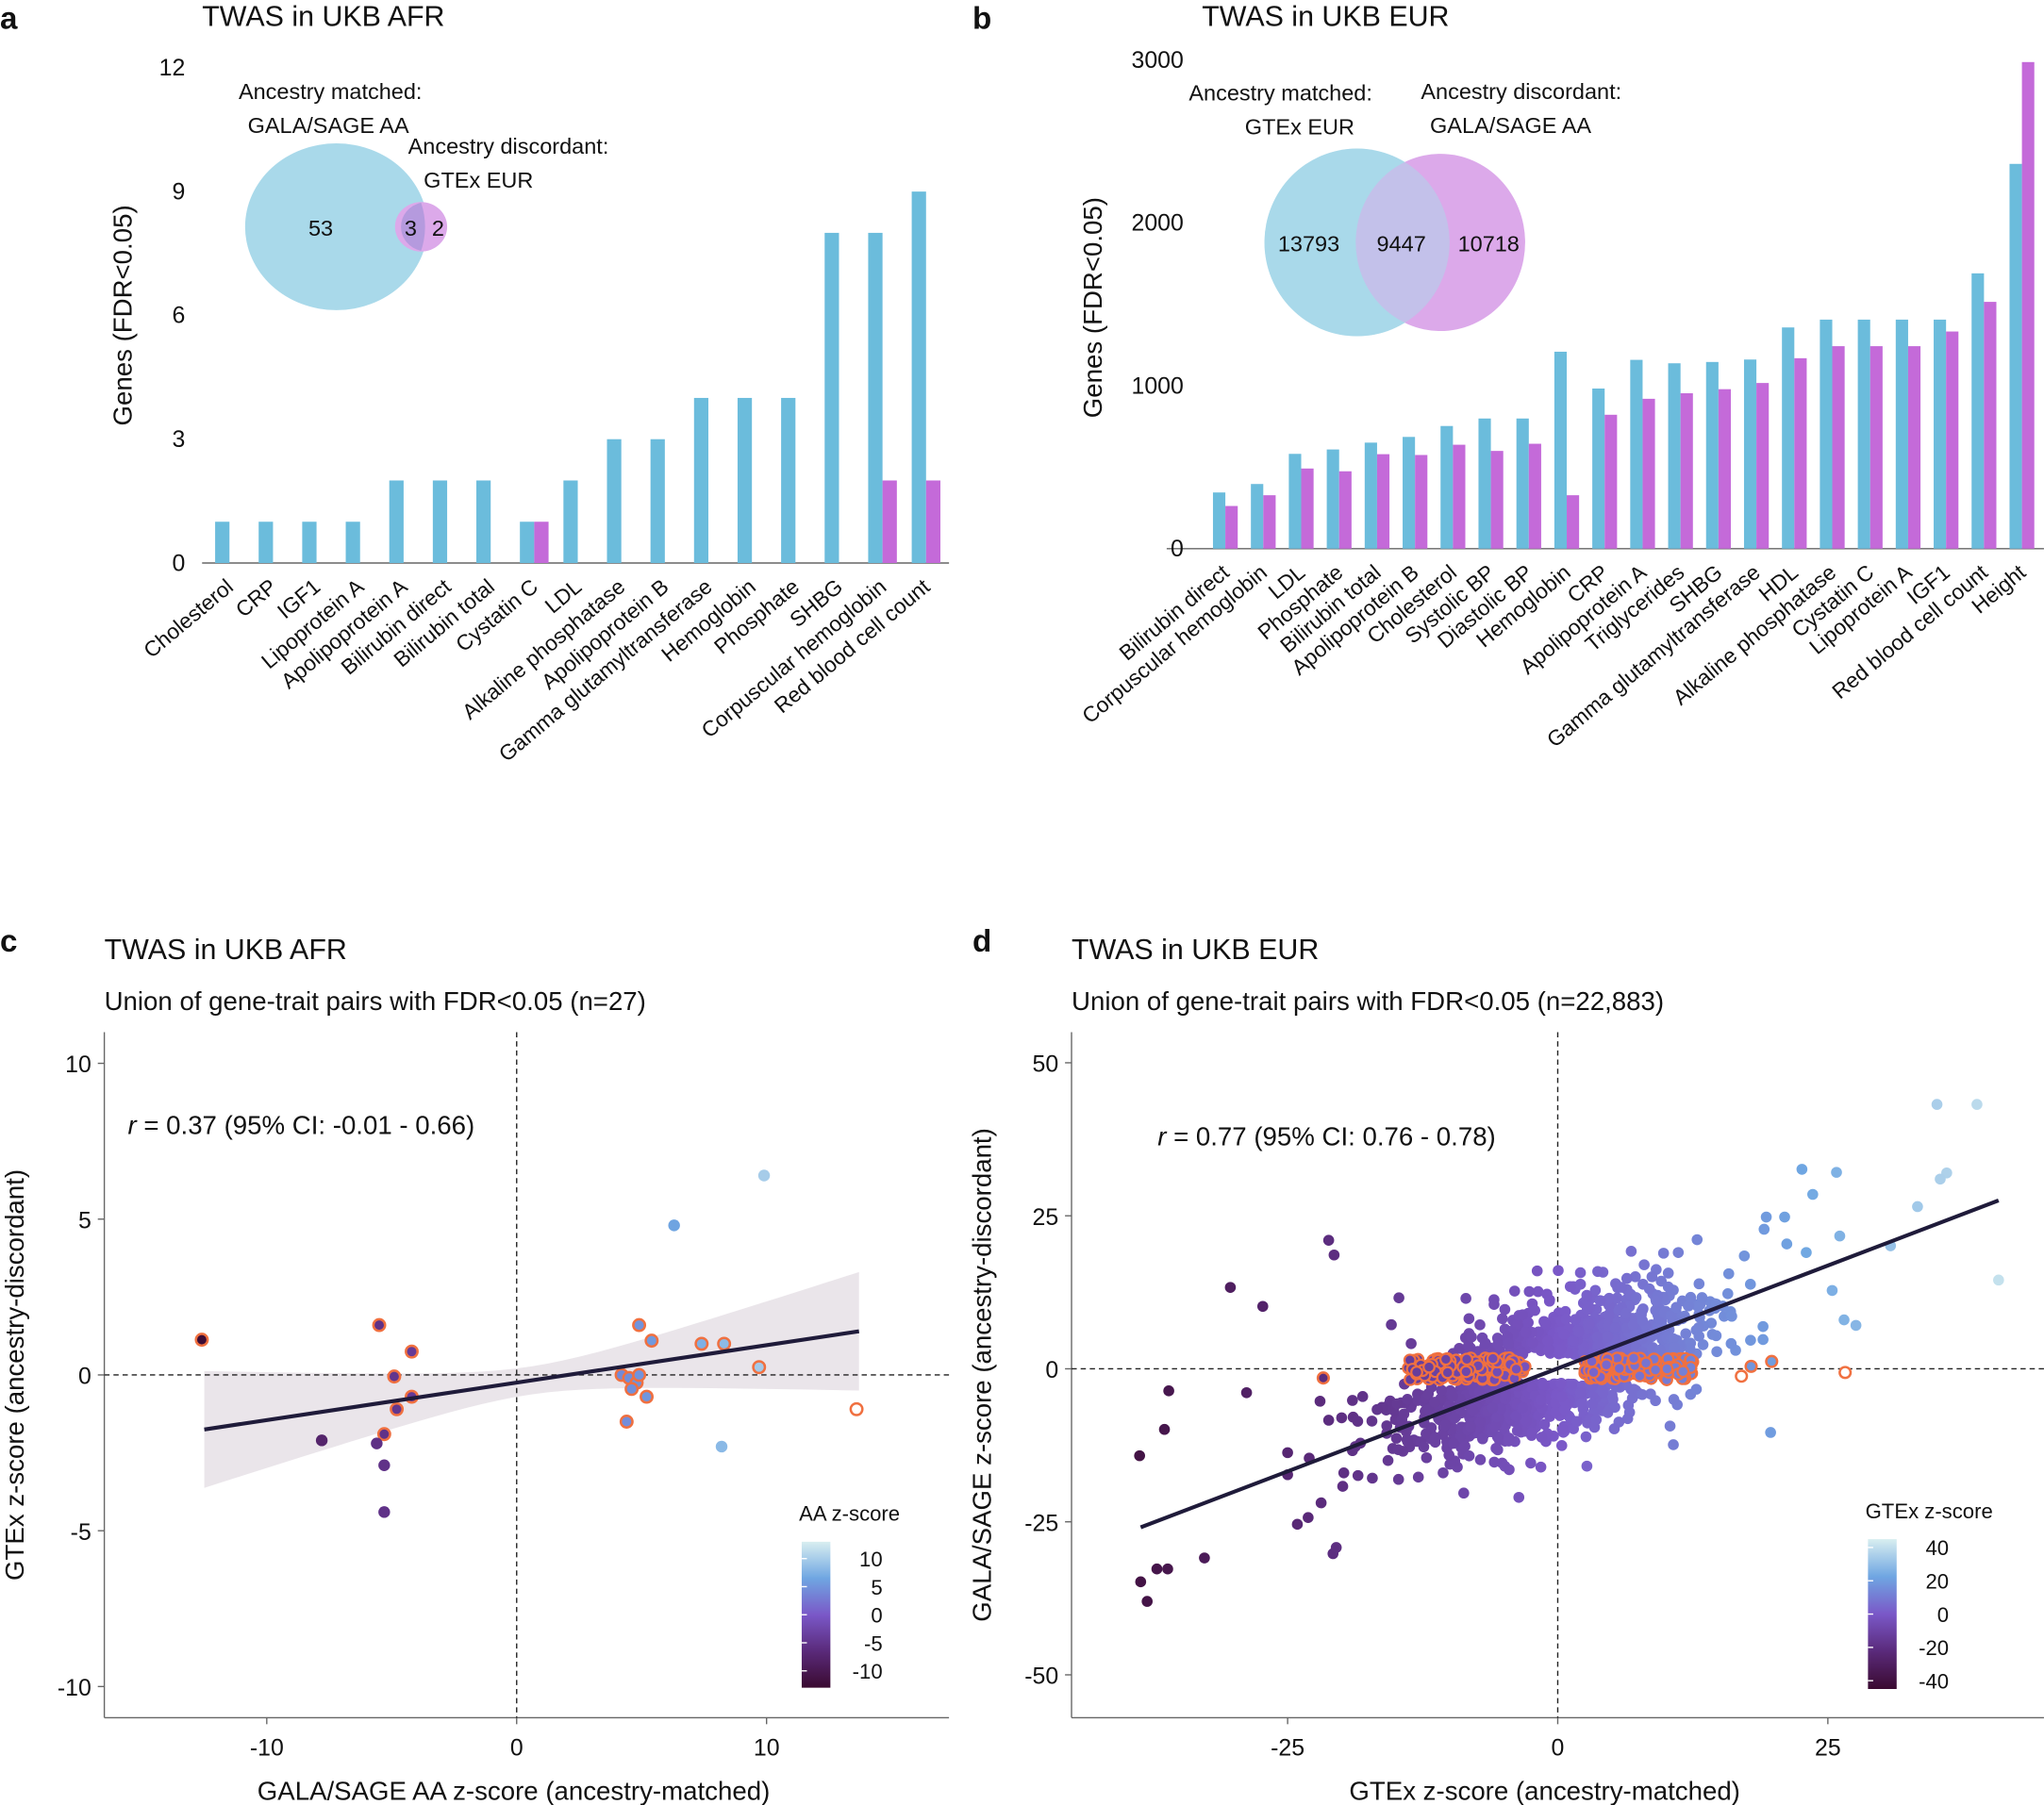 This screenshot has height=1805, width=2044. Describe the element at coordinates (178, 191) in the screenshot. I see `y-tick-label: 9` at that location.